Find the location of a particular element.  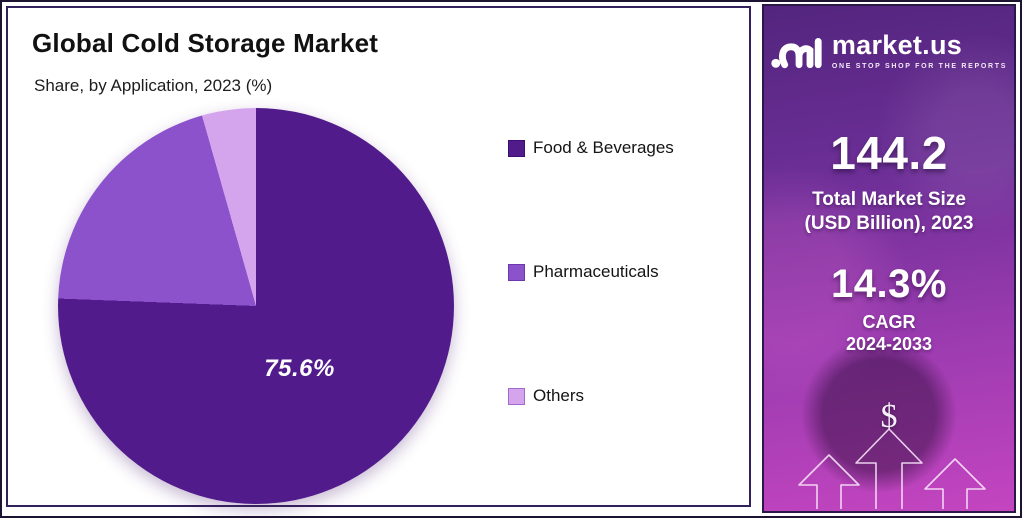

cagr-label-line2: 2024-2033 is located at coordinates (889, 344).